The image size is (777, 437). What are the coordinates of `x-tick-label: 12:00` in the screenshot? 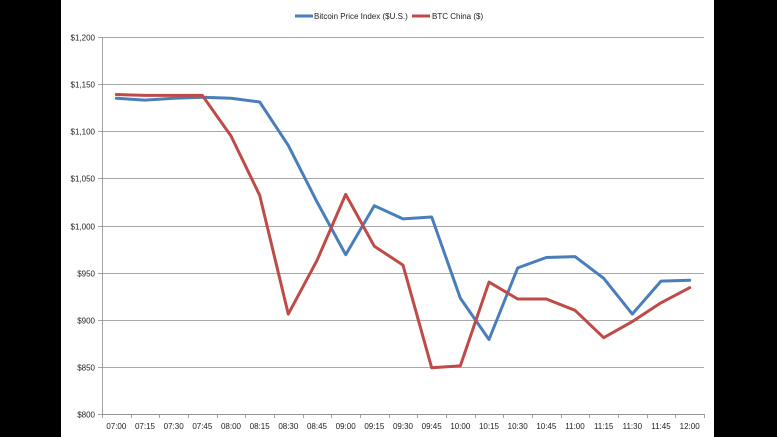 It's located at (690, 426).